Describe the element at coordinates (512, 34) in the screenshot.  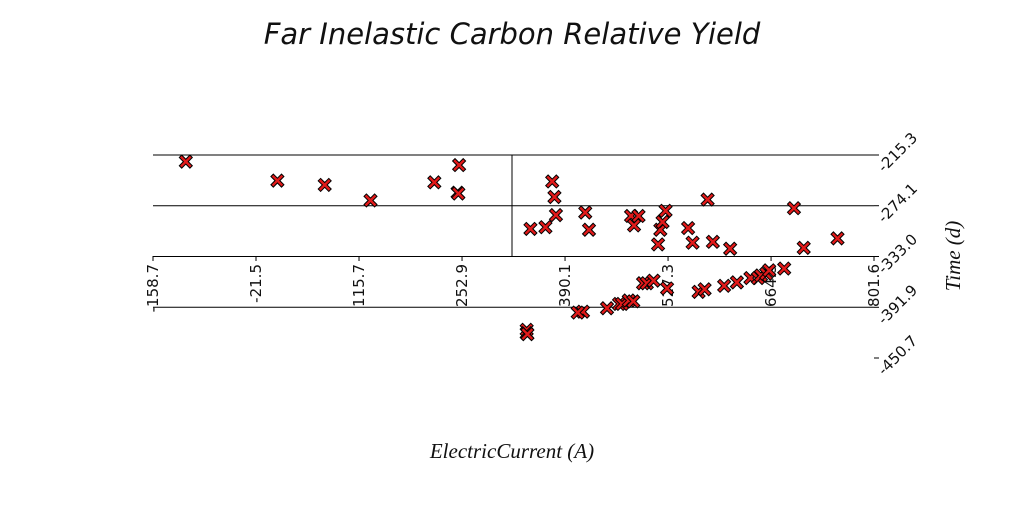
I see `chart-title: Far Inelastic Carbon Relative Yield` at that location.